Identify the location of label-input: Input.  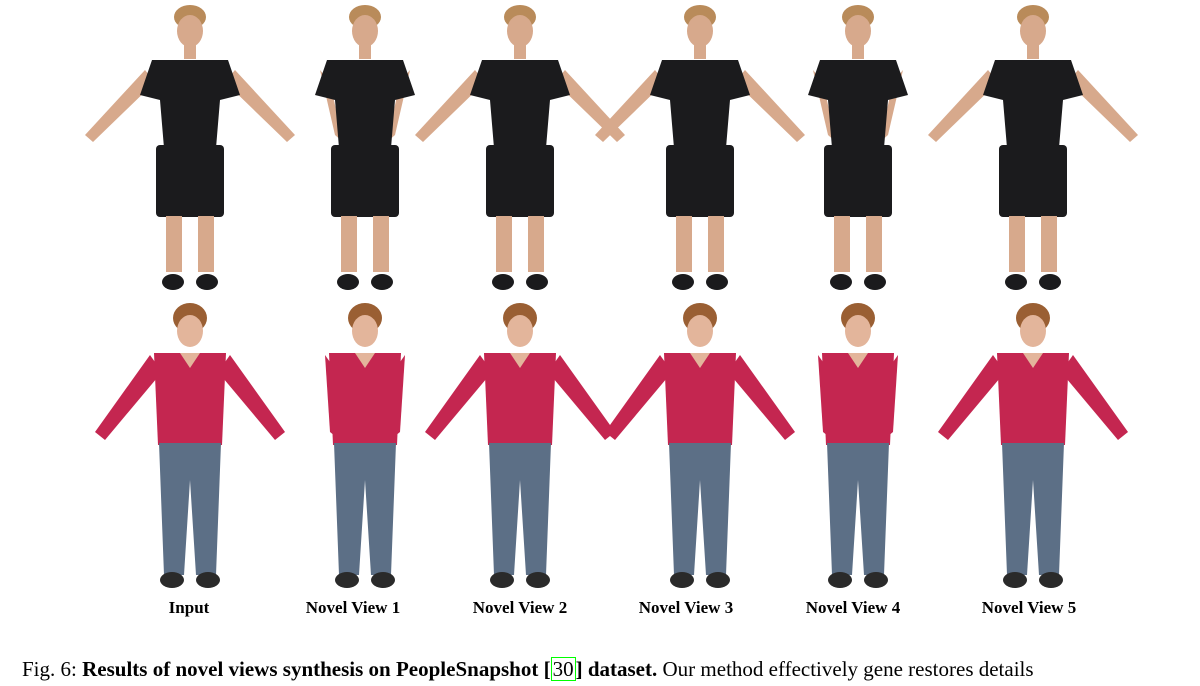
(189, 607).